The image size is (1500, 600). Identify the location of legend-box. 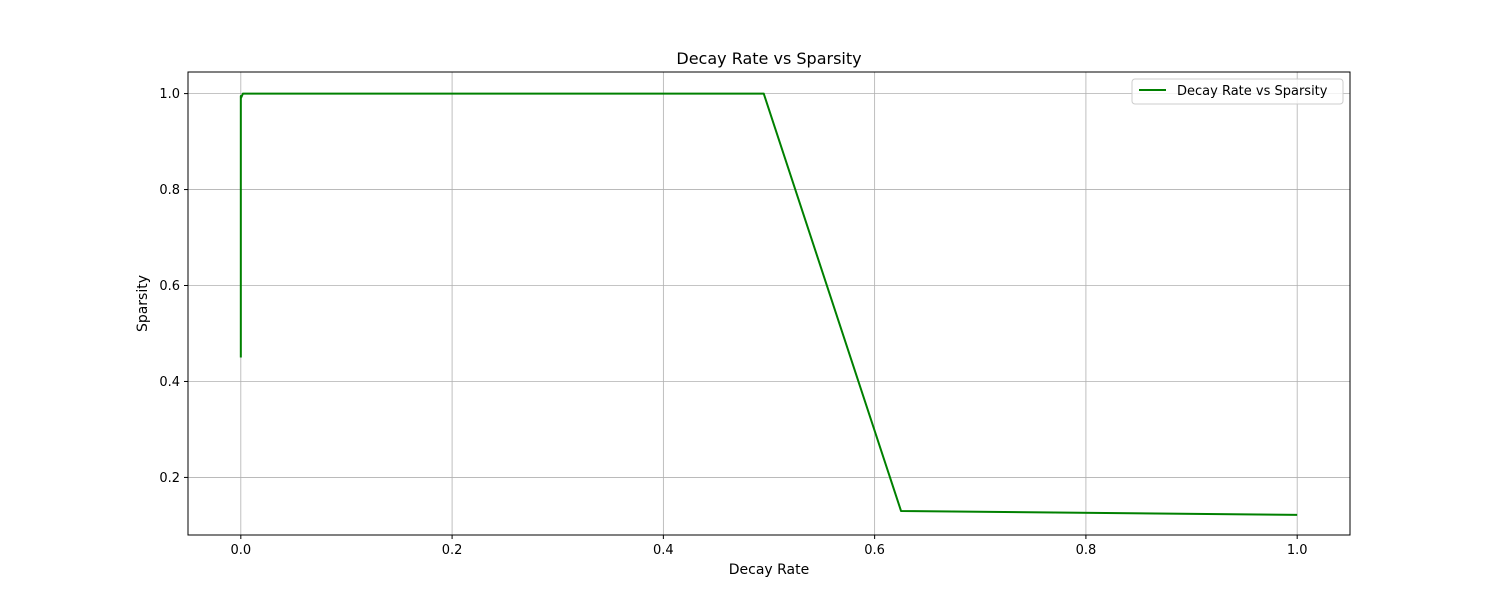
(1237, 91).